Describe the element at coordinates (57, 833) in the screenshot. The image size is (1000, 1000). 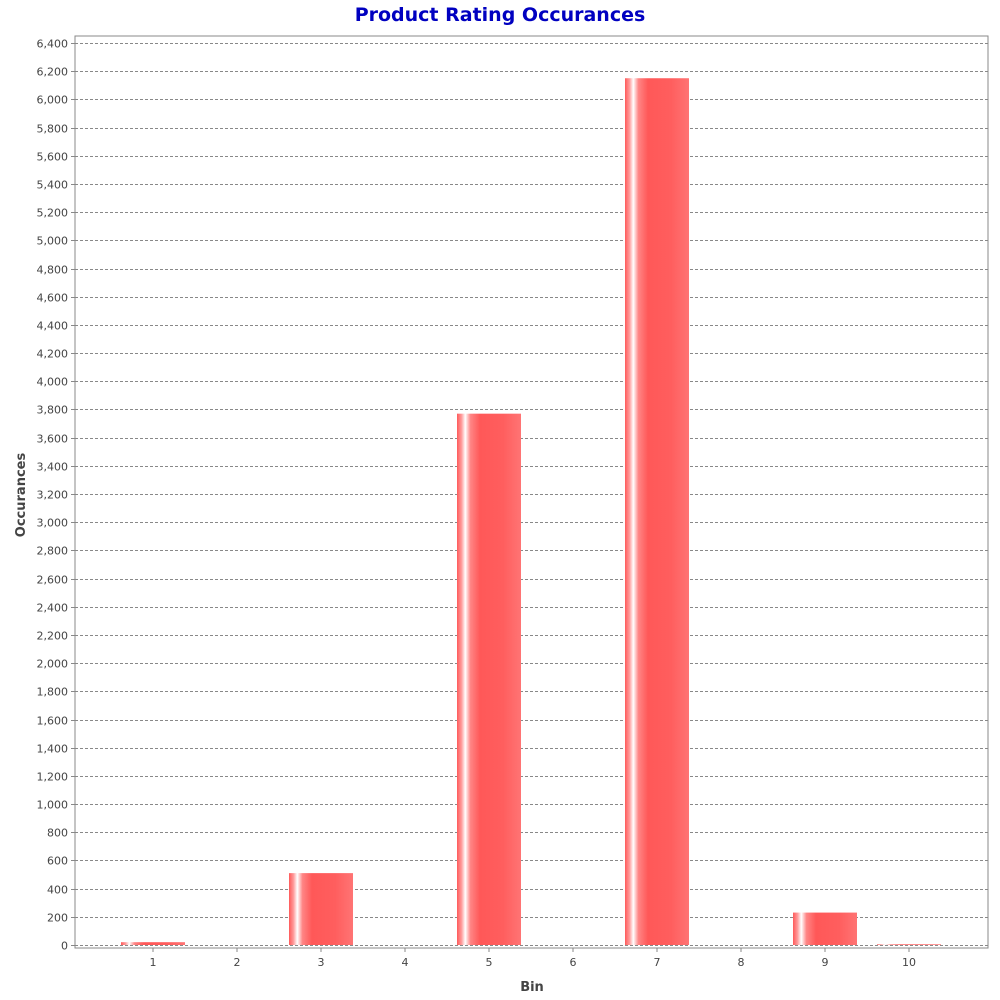
I see `y-tick-label: 800` at that location.